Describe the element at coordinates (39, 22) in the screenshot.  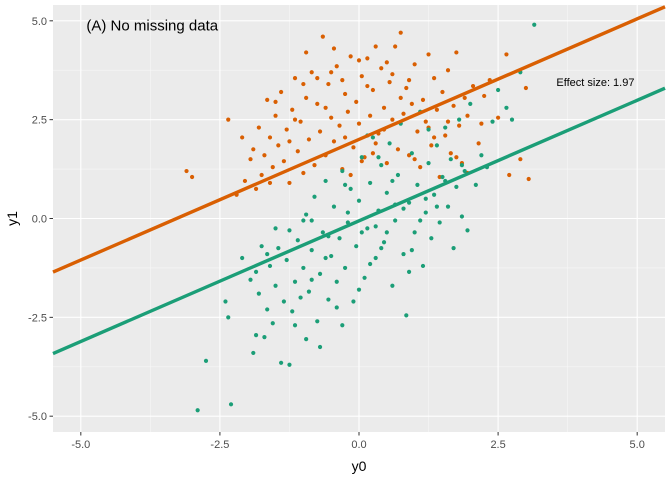
I see `y-tick-label: 5.0` at that location.